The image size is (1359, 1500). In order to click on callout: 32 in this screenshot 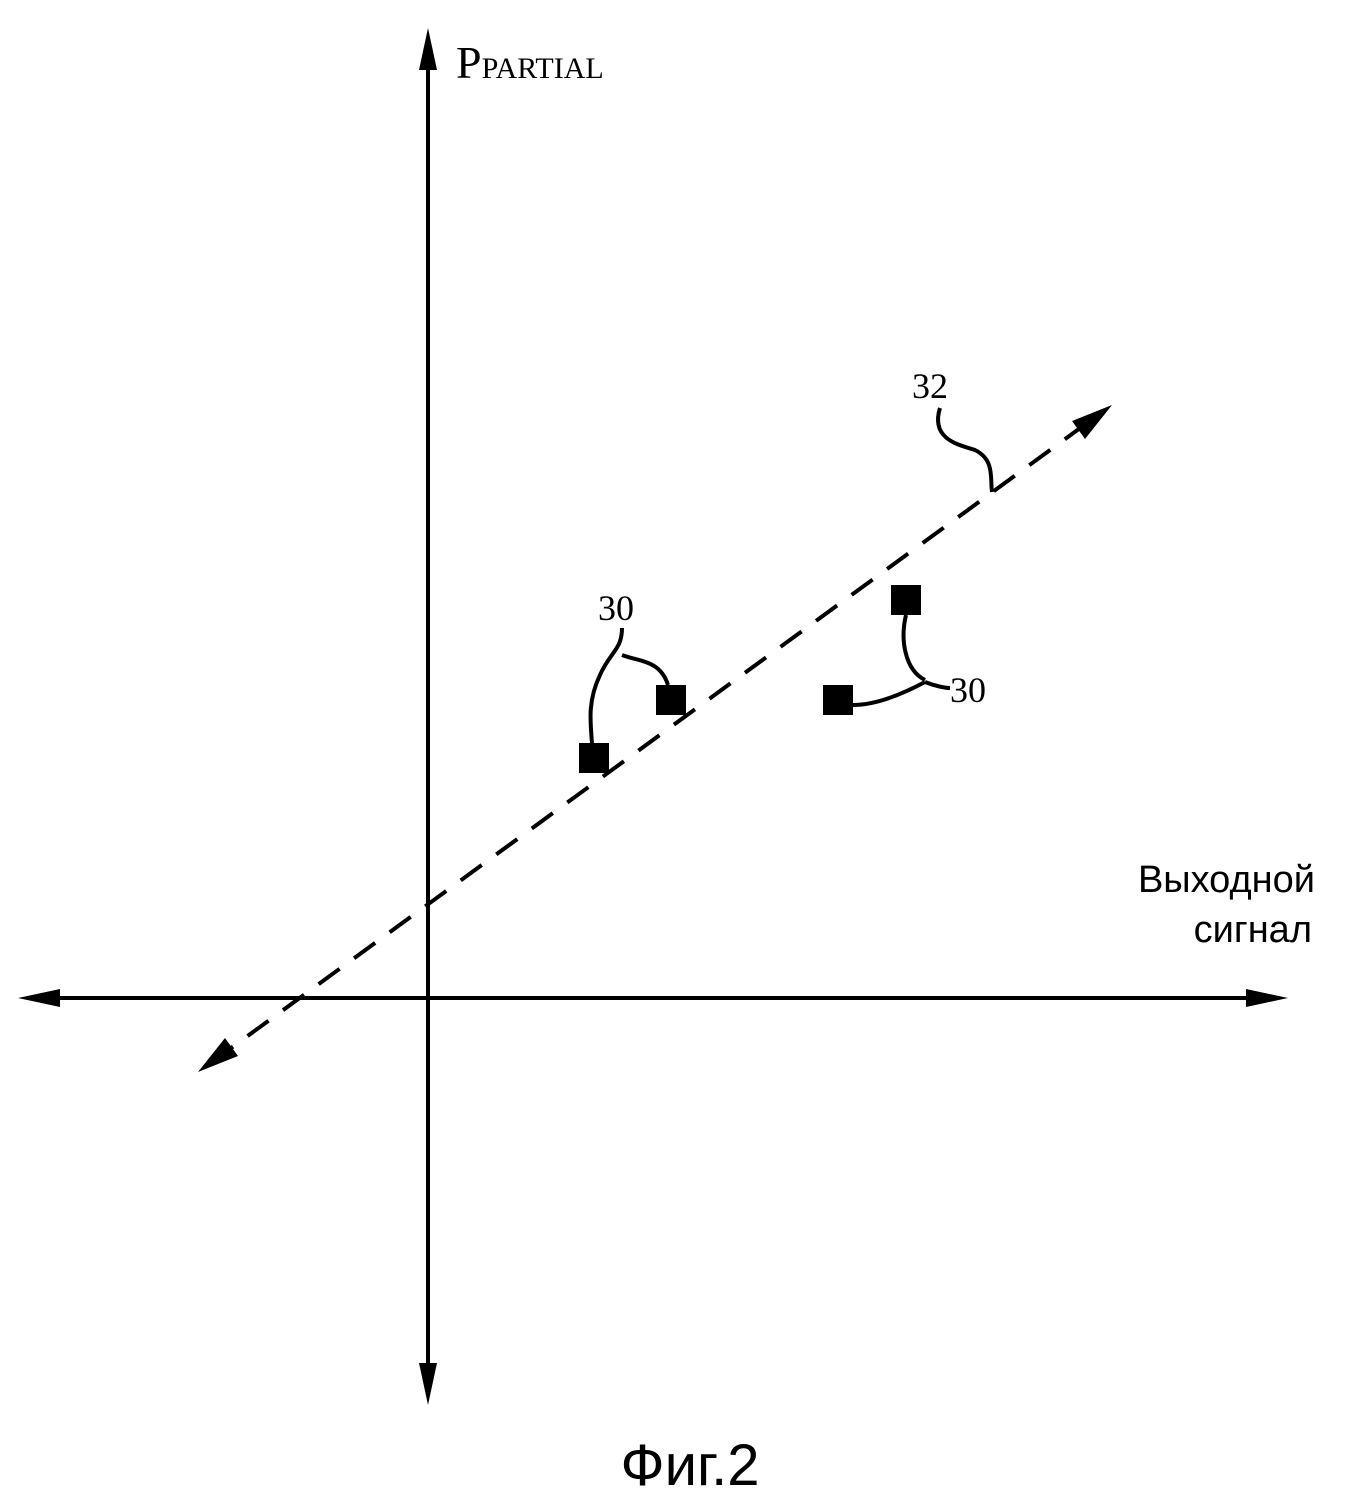, I will do `click(930, 386)`.